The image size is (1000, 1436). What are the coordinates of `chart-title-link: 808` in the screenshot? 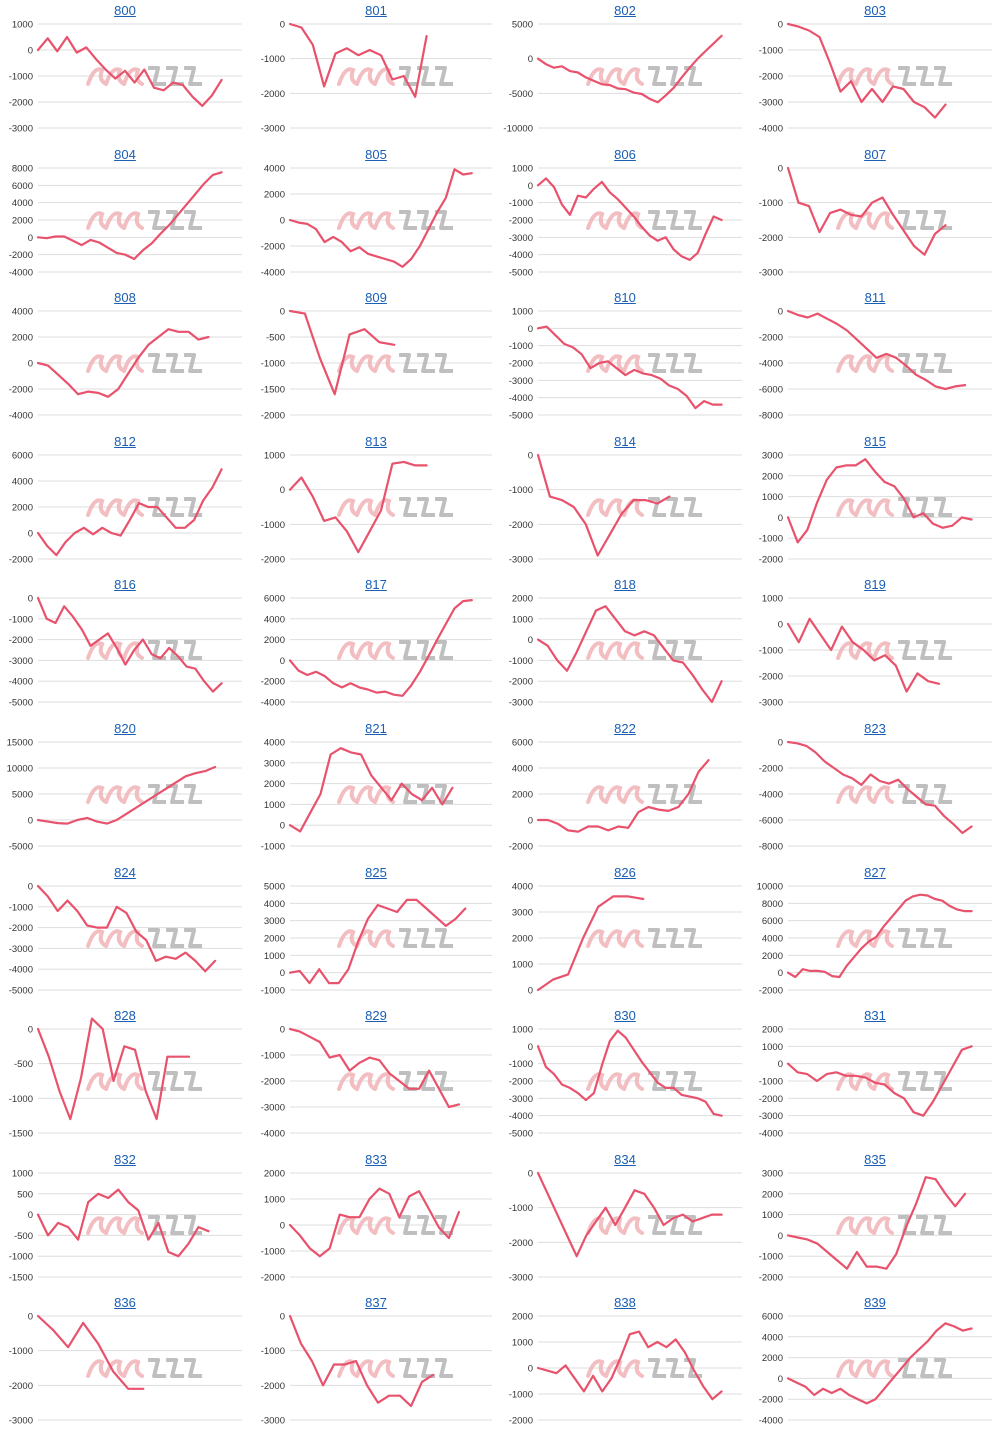 It's located at (125, 298).